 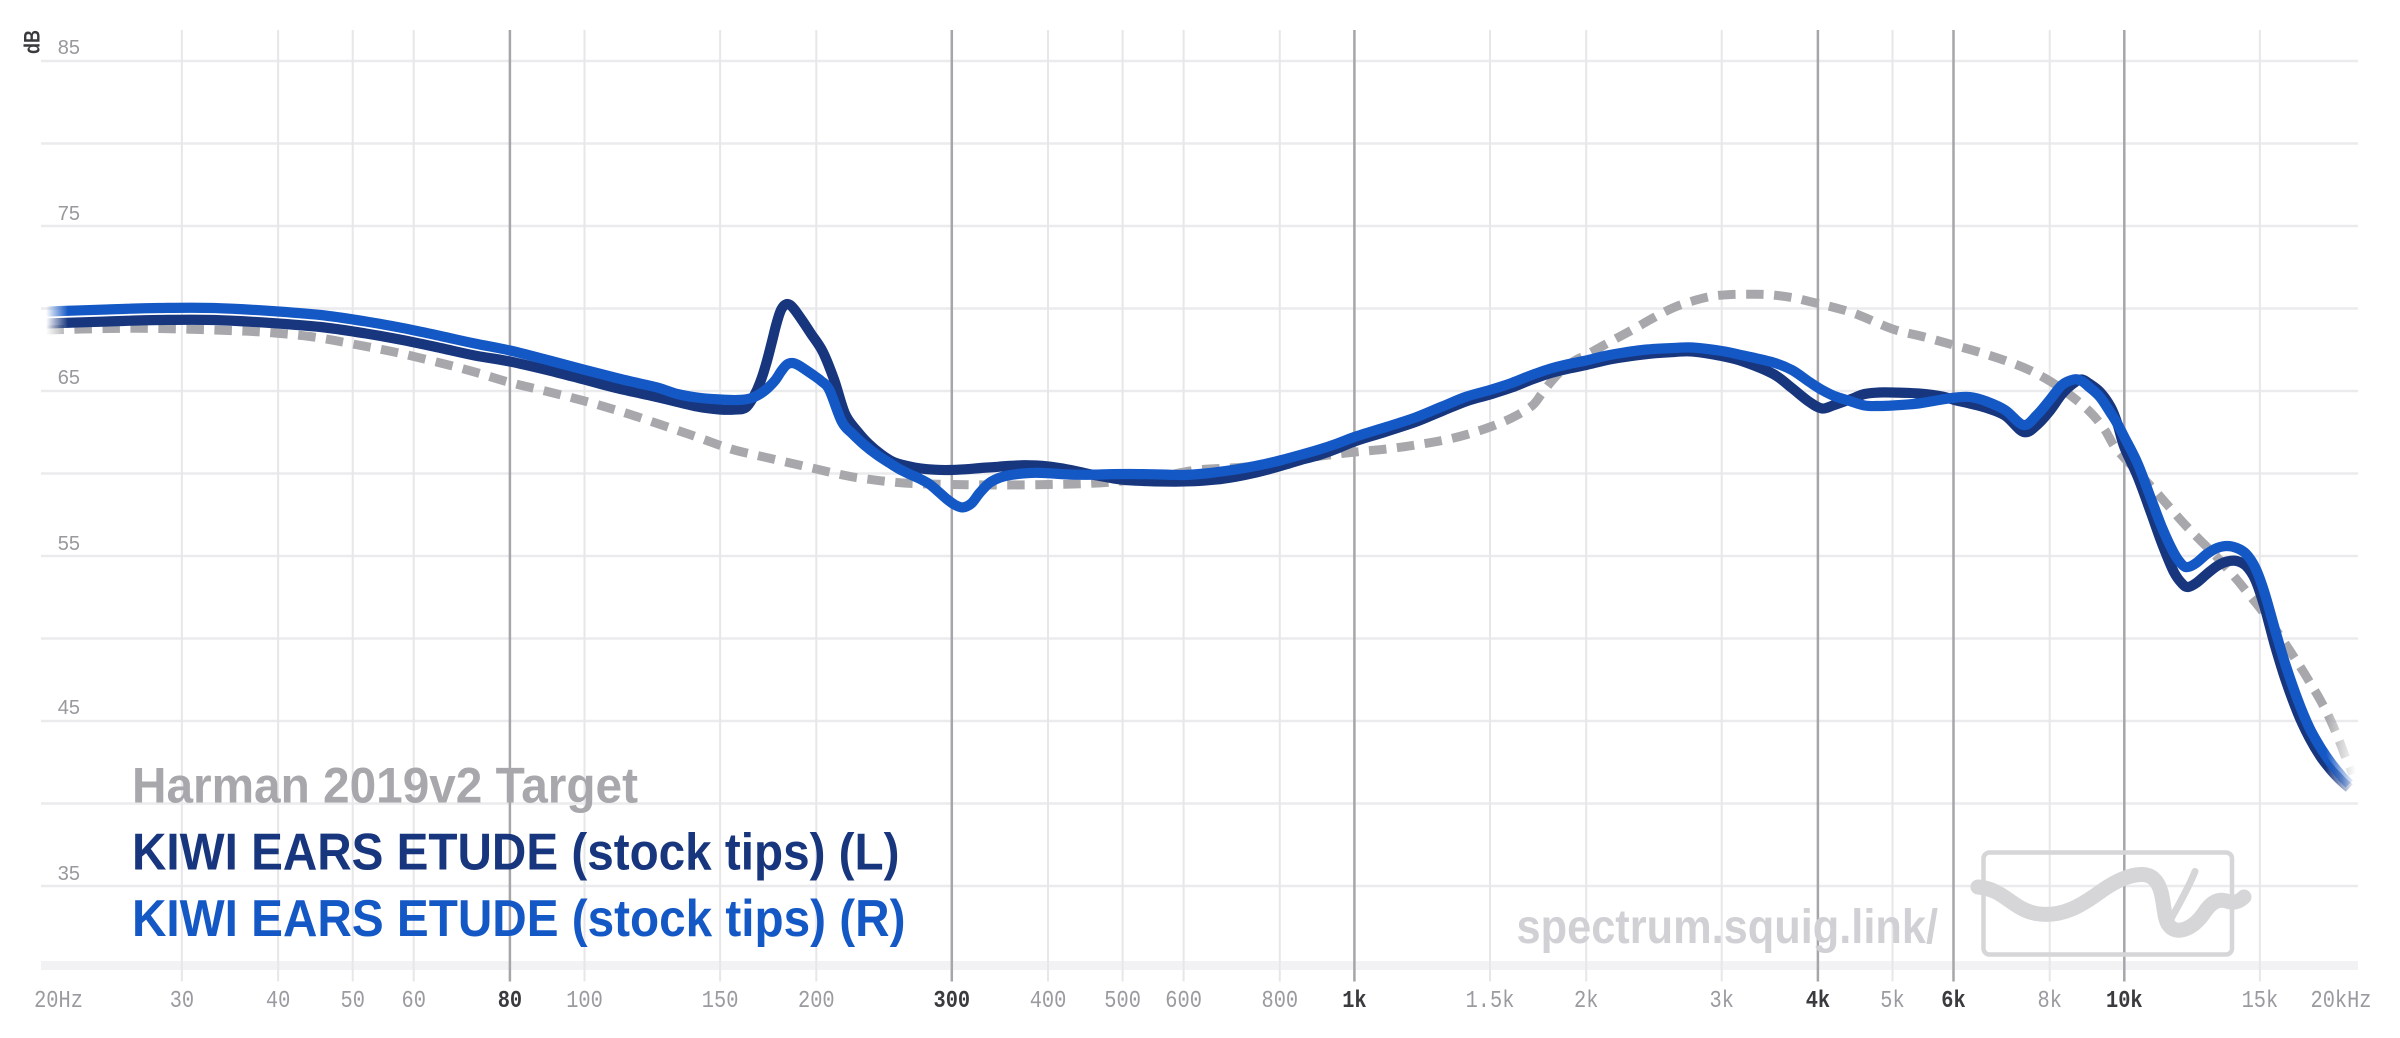 What do you see at coordinates (510, 1001) in the screenshot?
I see `svg-text: 80` at bounding box center [510, 1001].